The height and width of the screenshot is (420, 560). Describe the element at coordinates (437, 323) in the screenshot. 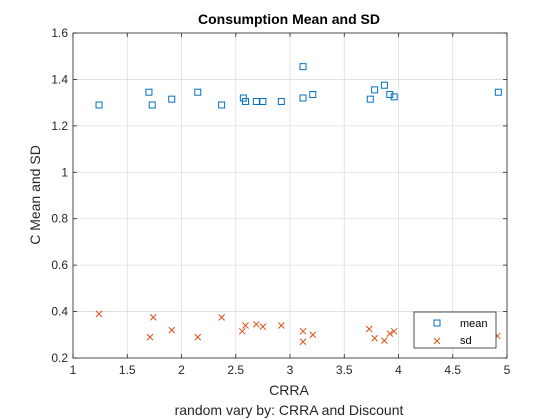

I see `legend-mean-marker` at that location.